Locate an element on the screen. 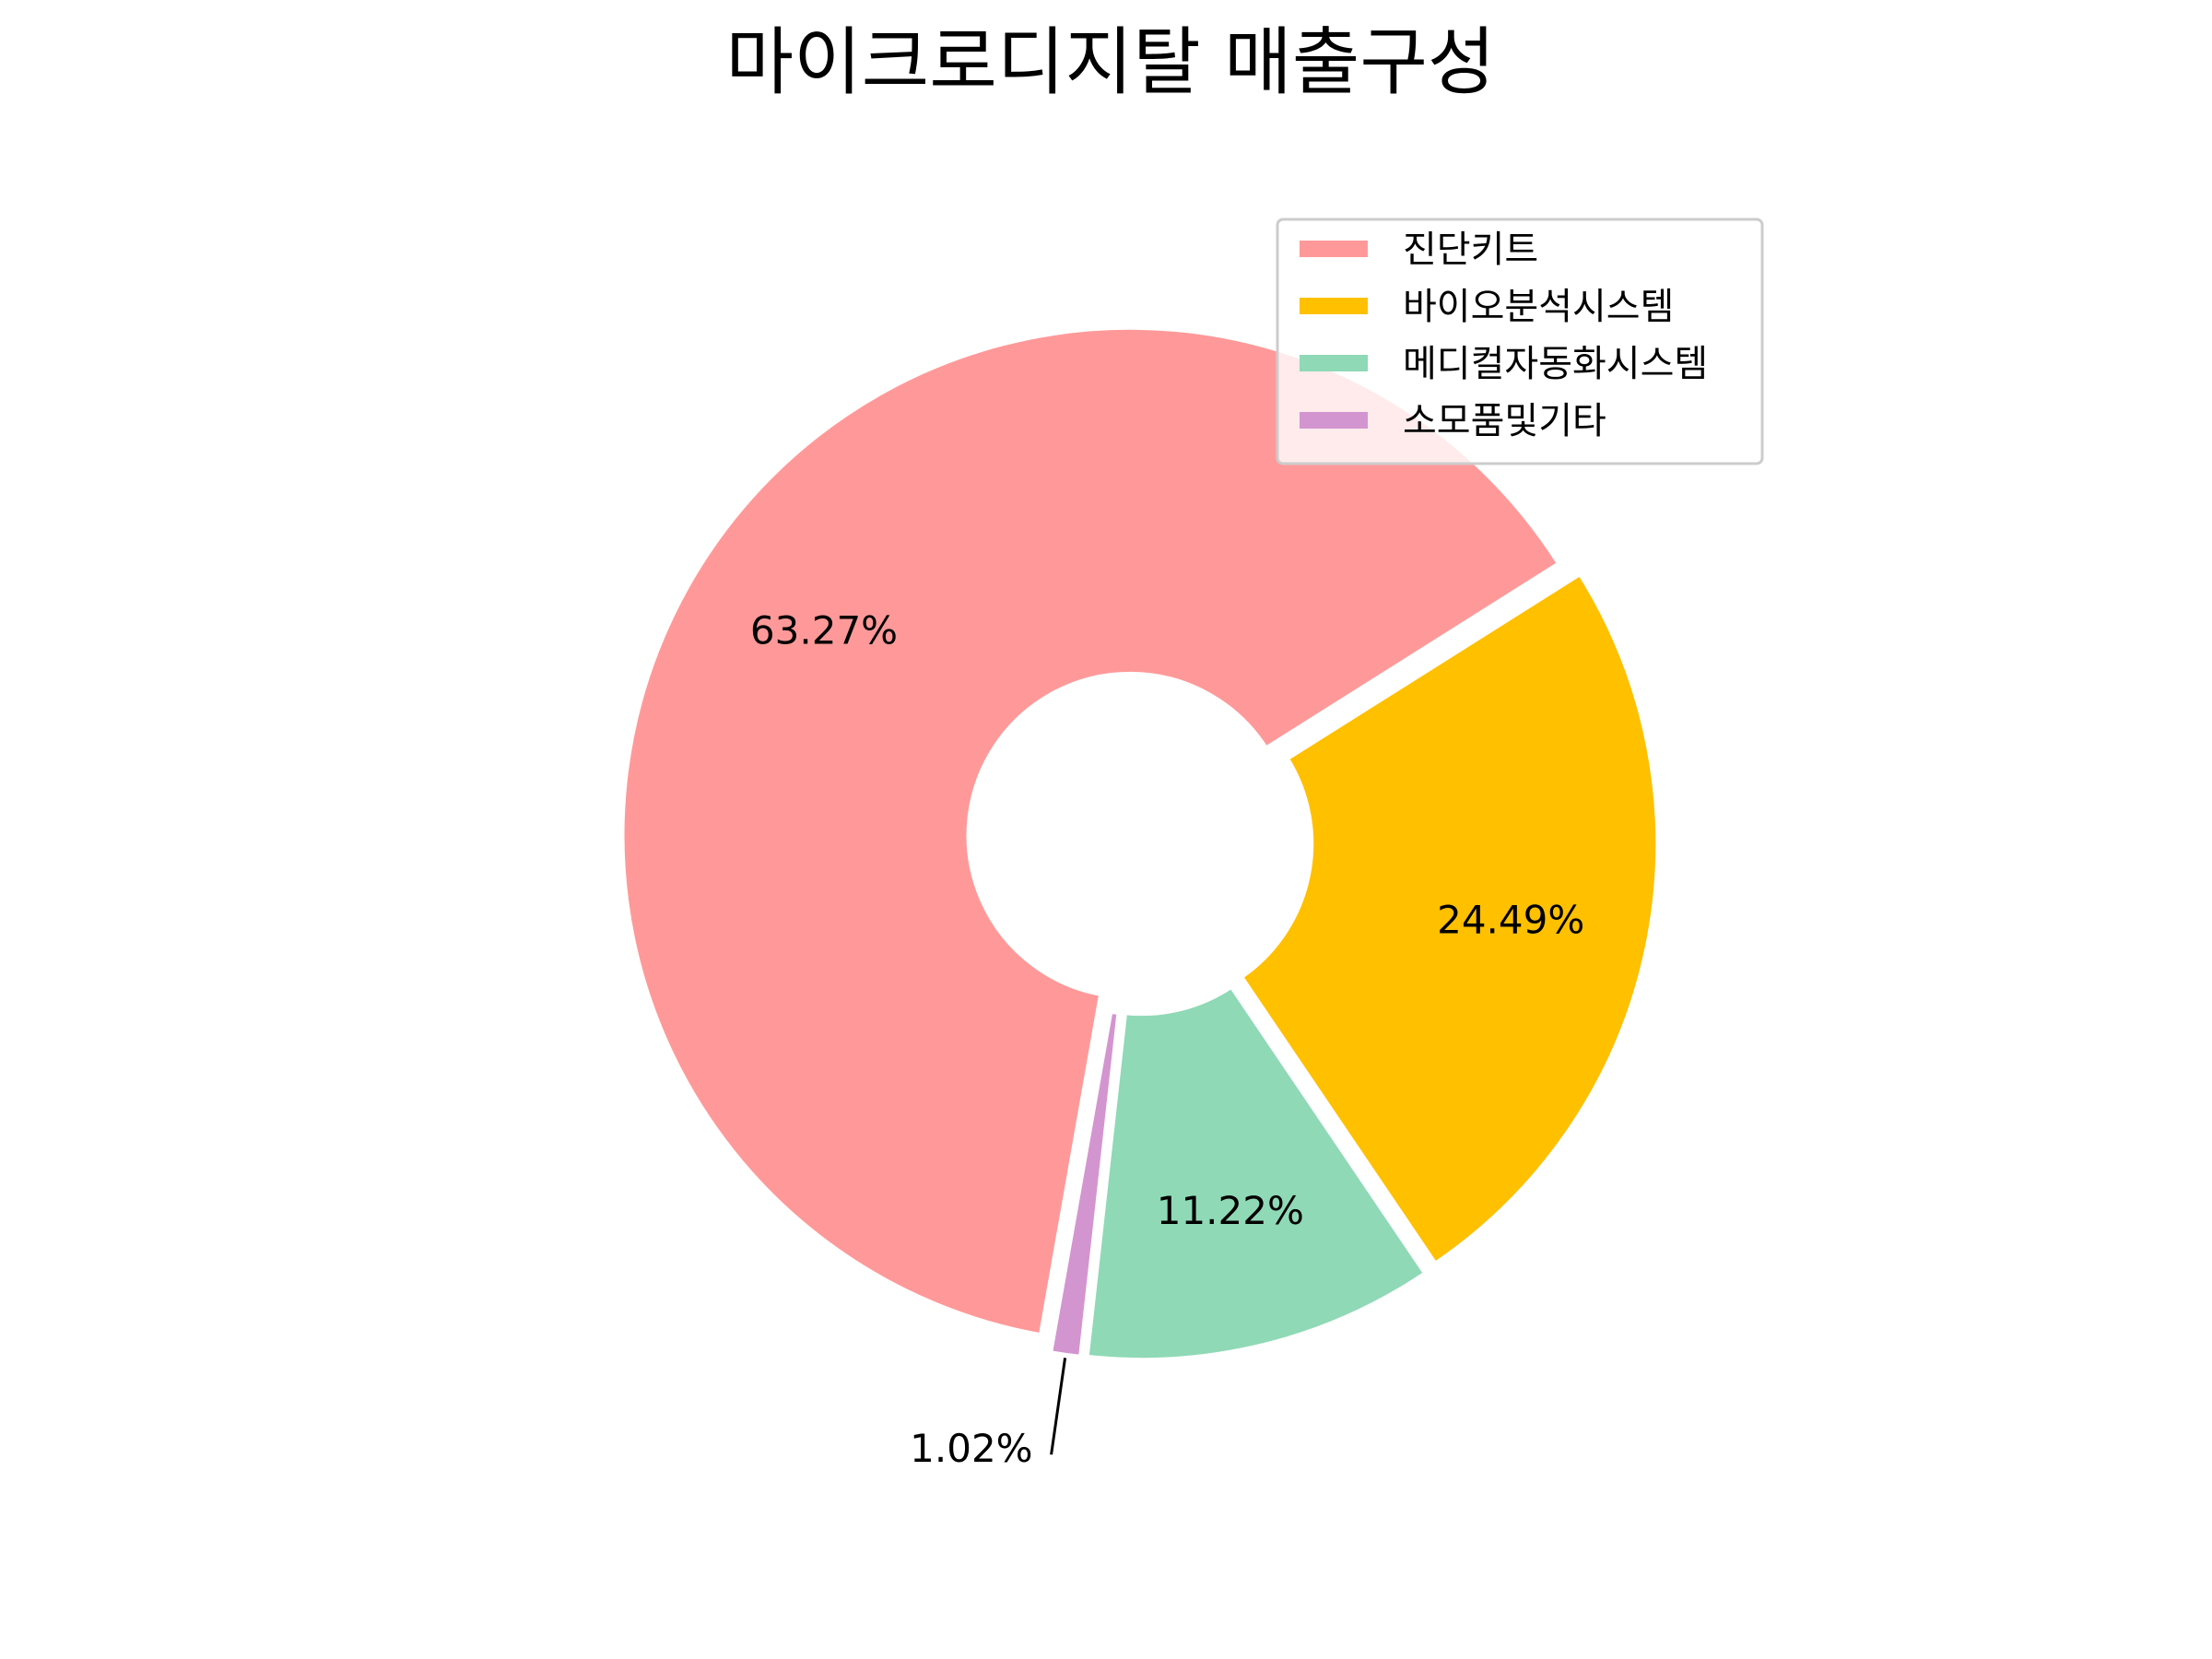  slice-label-2: 11.22% is located at coordinates (1230, 1210).